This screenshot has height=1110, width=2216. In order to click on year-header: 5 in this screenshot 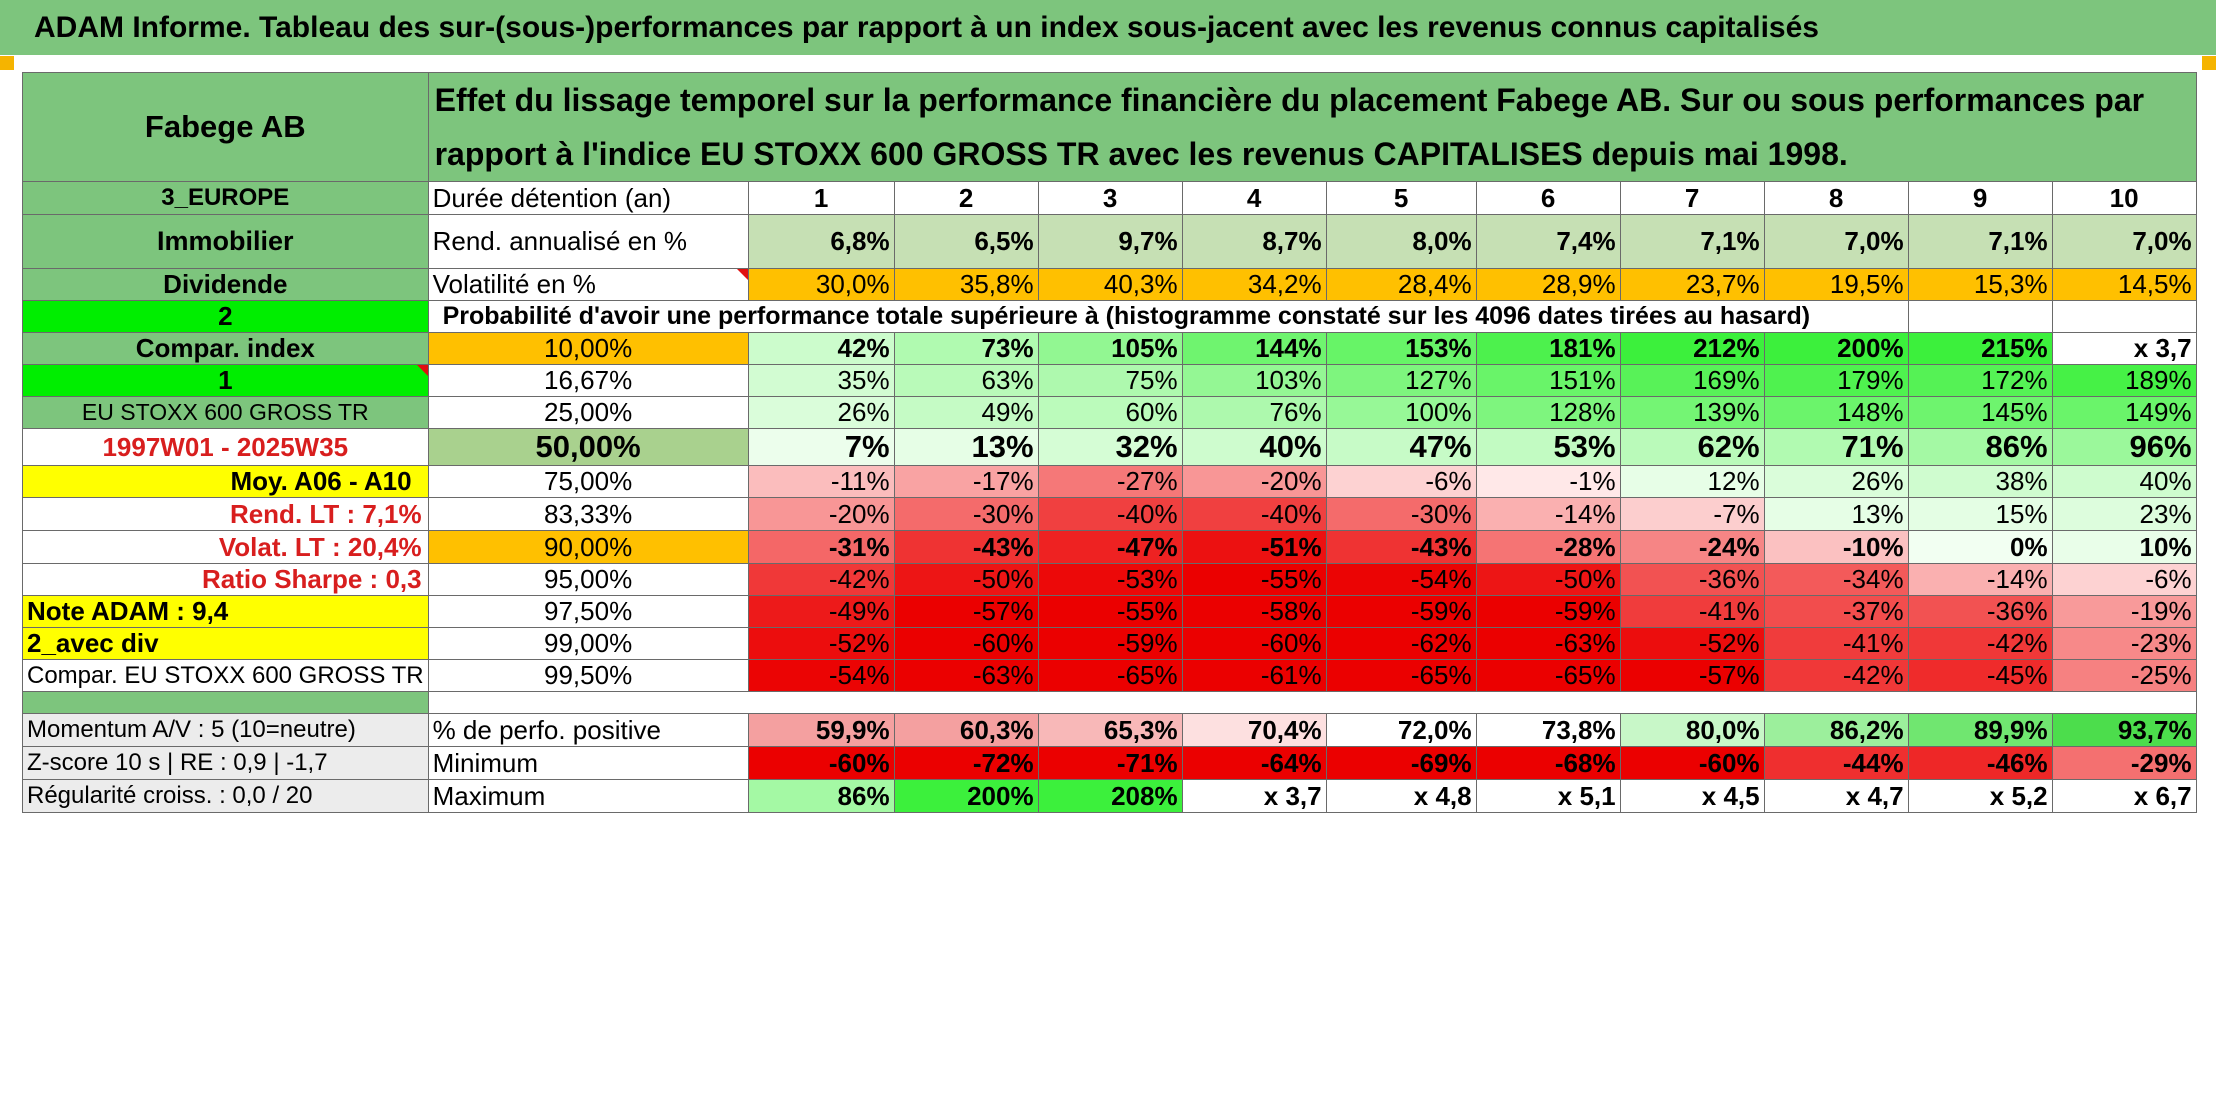, I will do `click(1401, 198)`.